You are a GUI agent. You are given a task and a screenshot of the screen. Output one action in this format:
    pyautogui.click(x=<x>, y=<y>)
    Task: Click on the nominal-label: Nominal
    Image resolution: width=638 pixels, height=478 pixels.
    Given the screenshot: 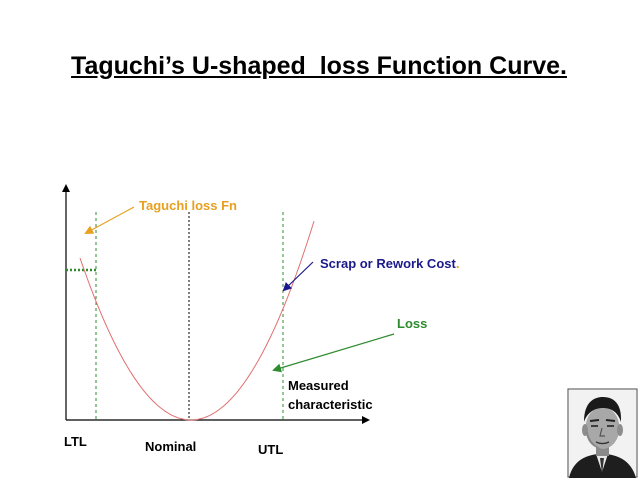 What is the action you would take?
    pyautogui.click(x=171, y=446)
    